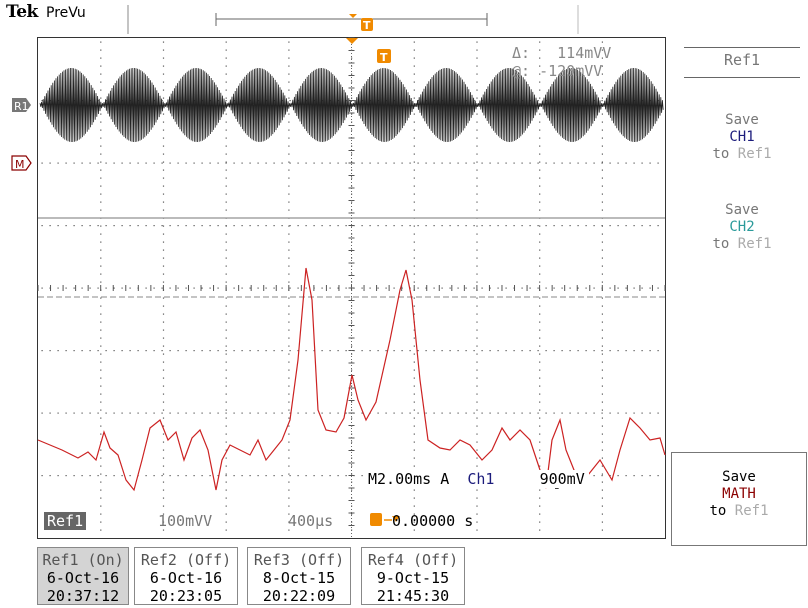  I want to click on math-marker, so click(21, 163).